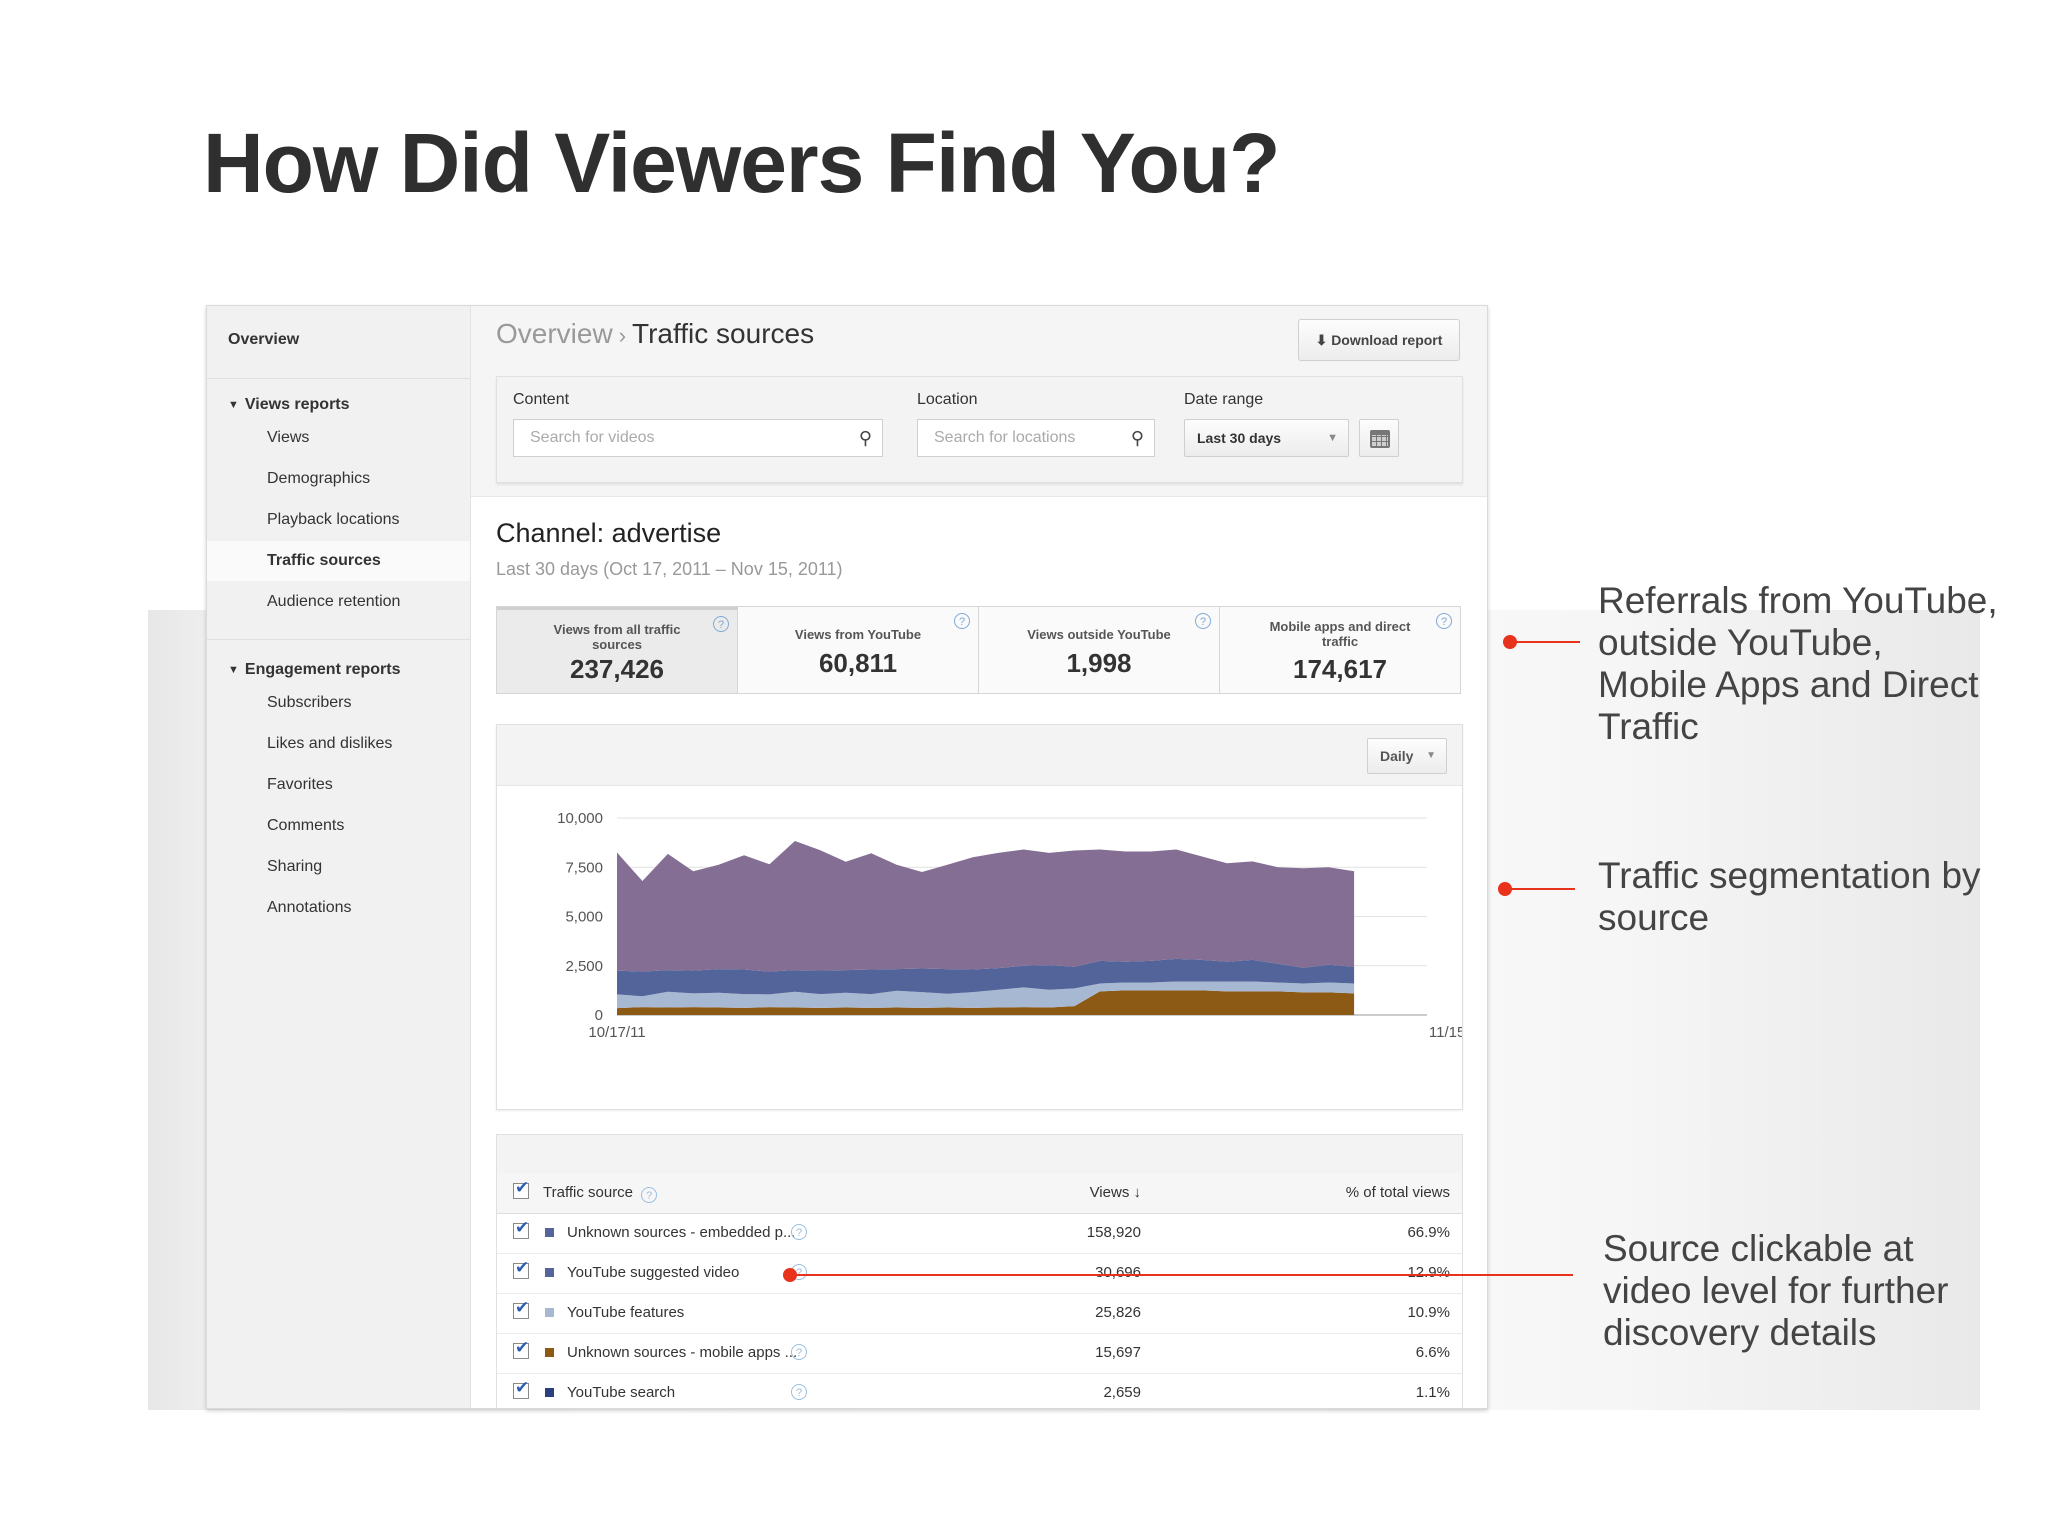  Describe the element at coordinates (554, 333) in the screenshot. I see `breadcrumb-overview-link: Overview` at that location.